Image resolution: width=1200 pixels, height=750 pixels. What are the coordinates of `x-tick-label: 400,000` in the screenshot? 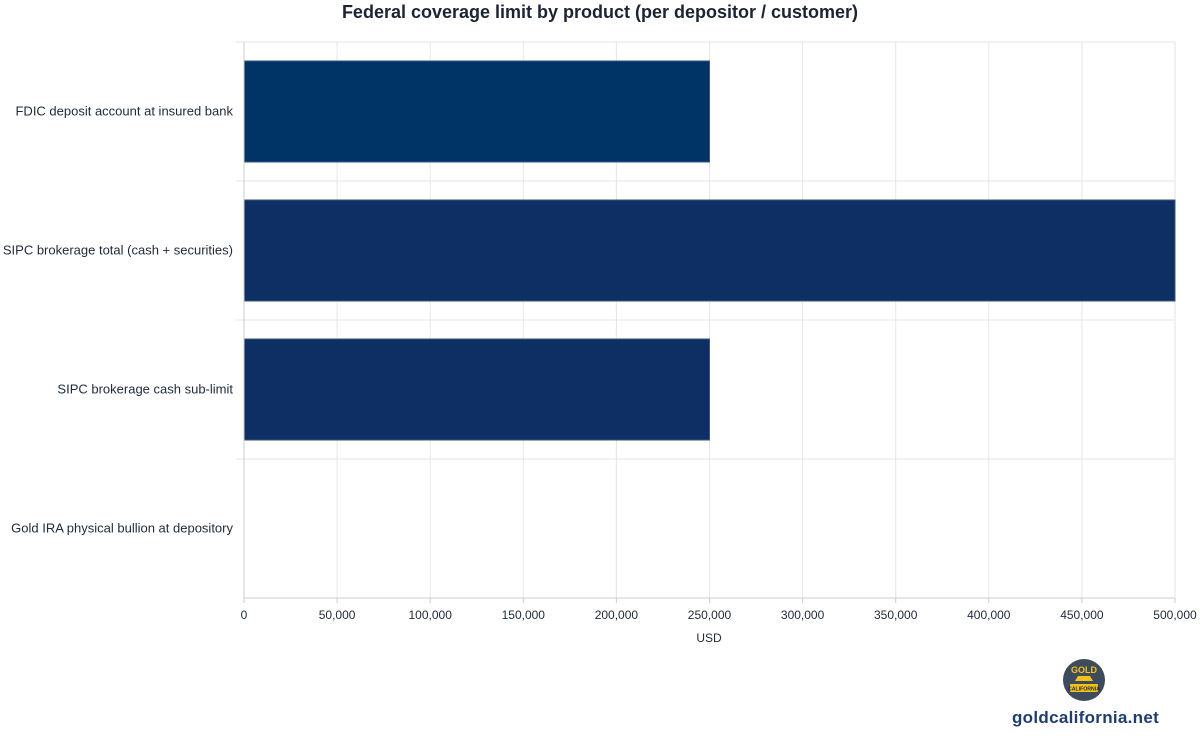 It's located at (989, 615).